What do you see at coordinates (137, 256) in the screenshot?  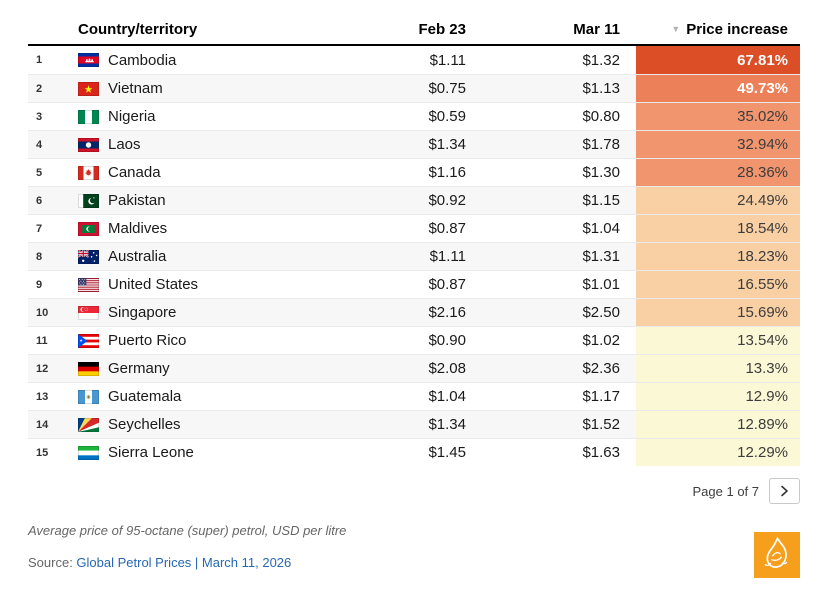 I see `country-name: Australia` at bounding box center [137, 256].